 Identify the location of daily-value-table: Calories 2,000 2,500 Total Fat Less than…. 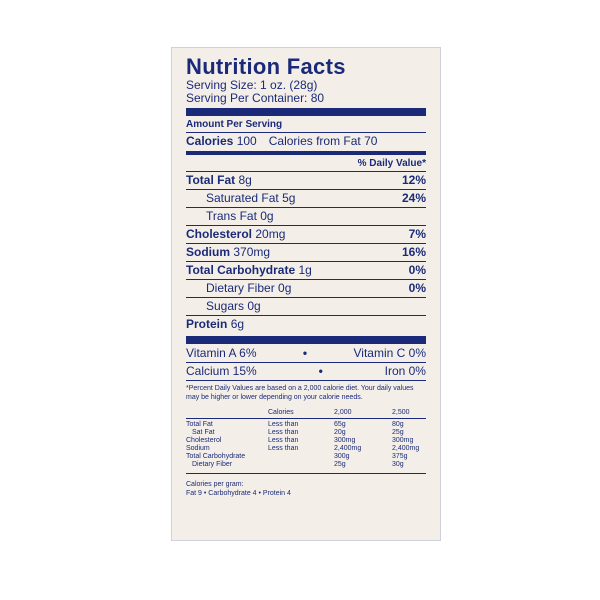
(306, 439).